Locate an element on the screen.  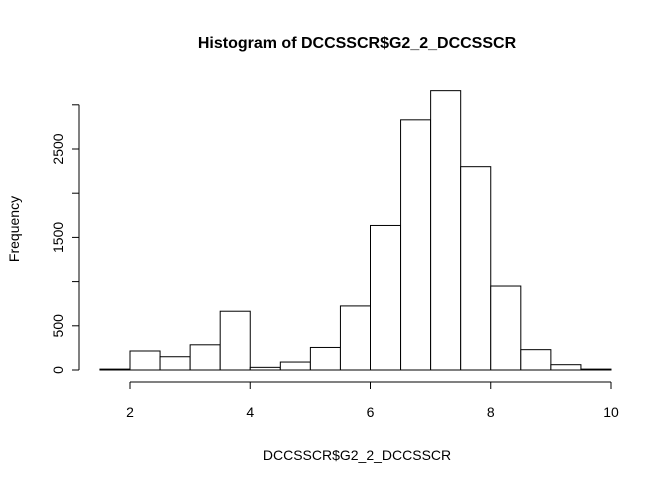
y-tick-label: 500 is located at coordinates (58, 326).